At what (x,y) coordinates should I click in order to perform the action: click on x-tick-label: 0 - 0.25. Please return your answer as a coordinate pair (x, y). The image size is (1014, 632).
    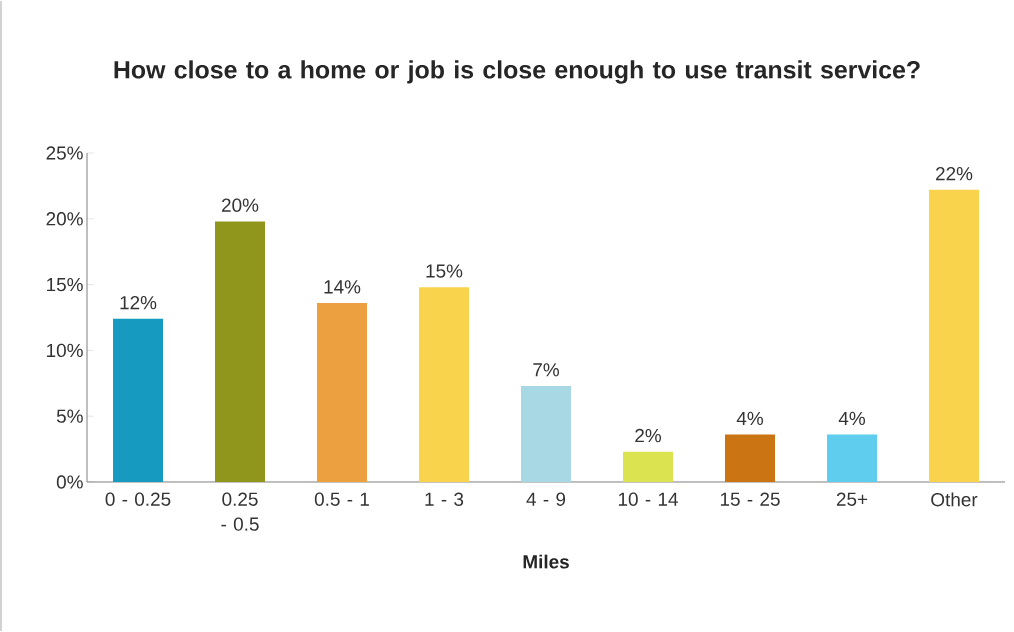
    Looking at the image, I should click on (138, 499).